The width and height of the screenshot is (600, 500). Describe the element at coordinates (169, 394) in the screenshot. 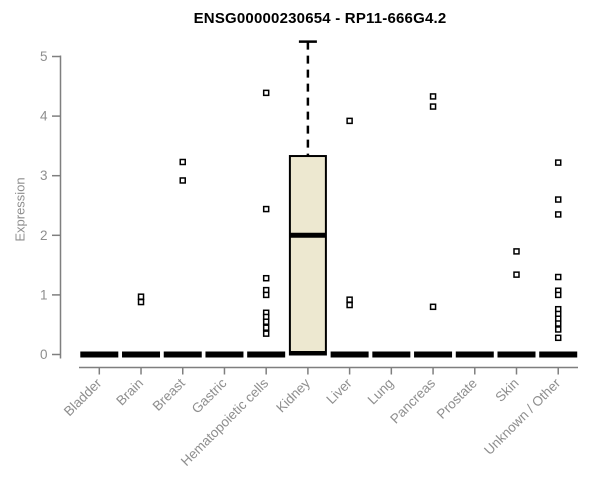

I see `x-tick-label-breast: Breast` at that location.